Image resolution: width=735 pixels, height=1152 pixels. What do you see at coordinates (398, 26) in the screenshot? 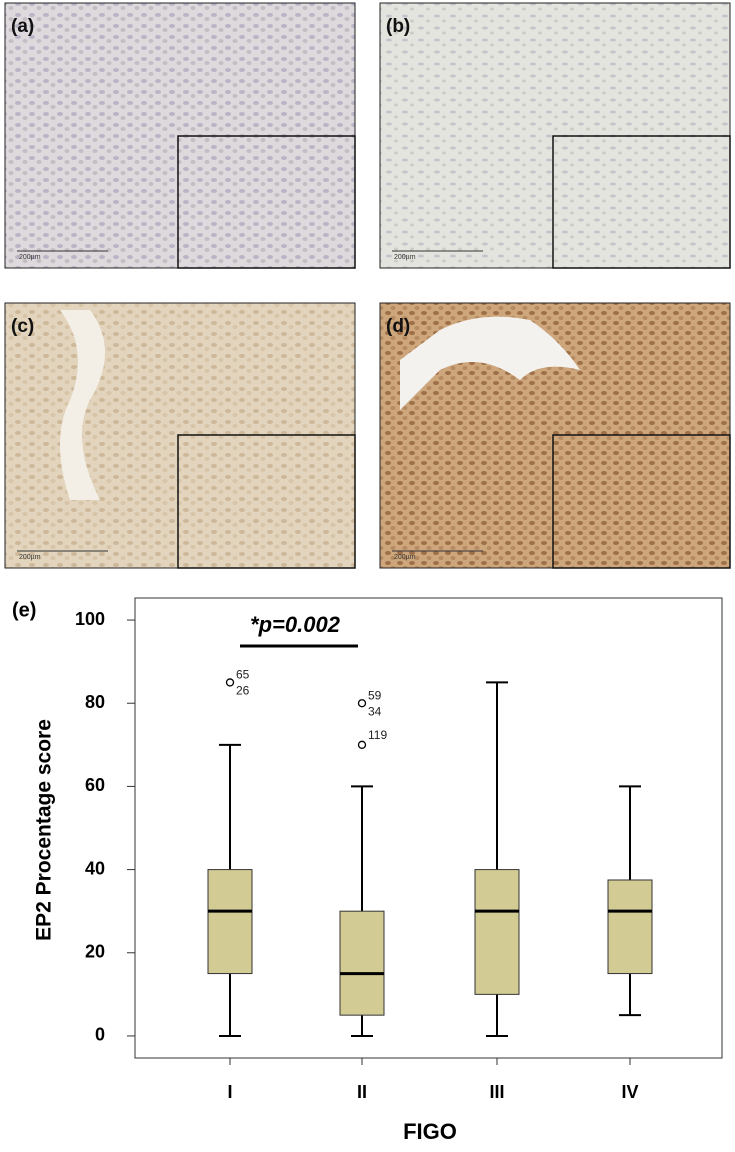
I see `panel-label: (b)` at bounding box center [398, 26].